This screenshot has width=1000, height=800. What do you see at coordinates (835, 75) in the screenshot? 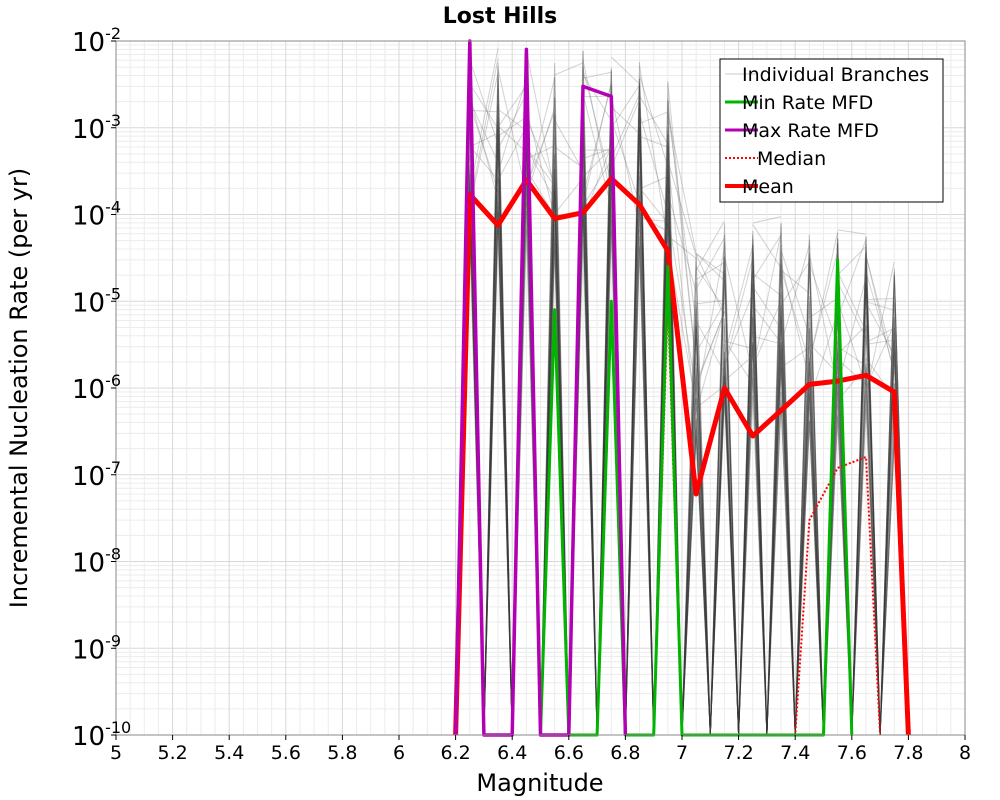
I see `legend-label: Individual Branches` at bounding box center [835, 75].